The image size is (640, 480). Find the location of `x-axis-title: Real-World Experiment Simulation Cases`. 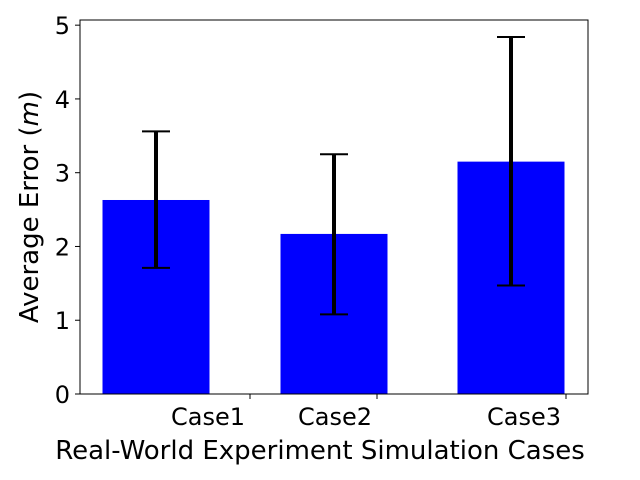

x-axis-title: Real-World Experiment Simulation Cases is located at coordinates (320, 451).